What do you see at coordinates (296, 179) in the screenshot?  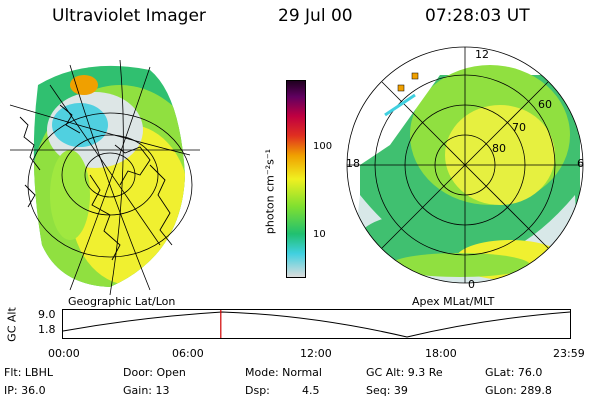 I see `colorbar` at bounding box center [296, 179].